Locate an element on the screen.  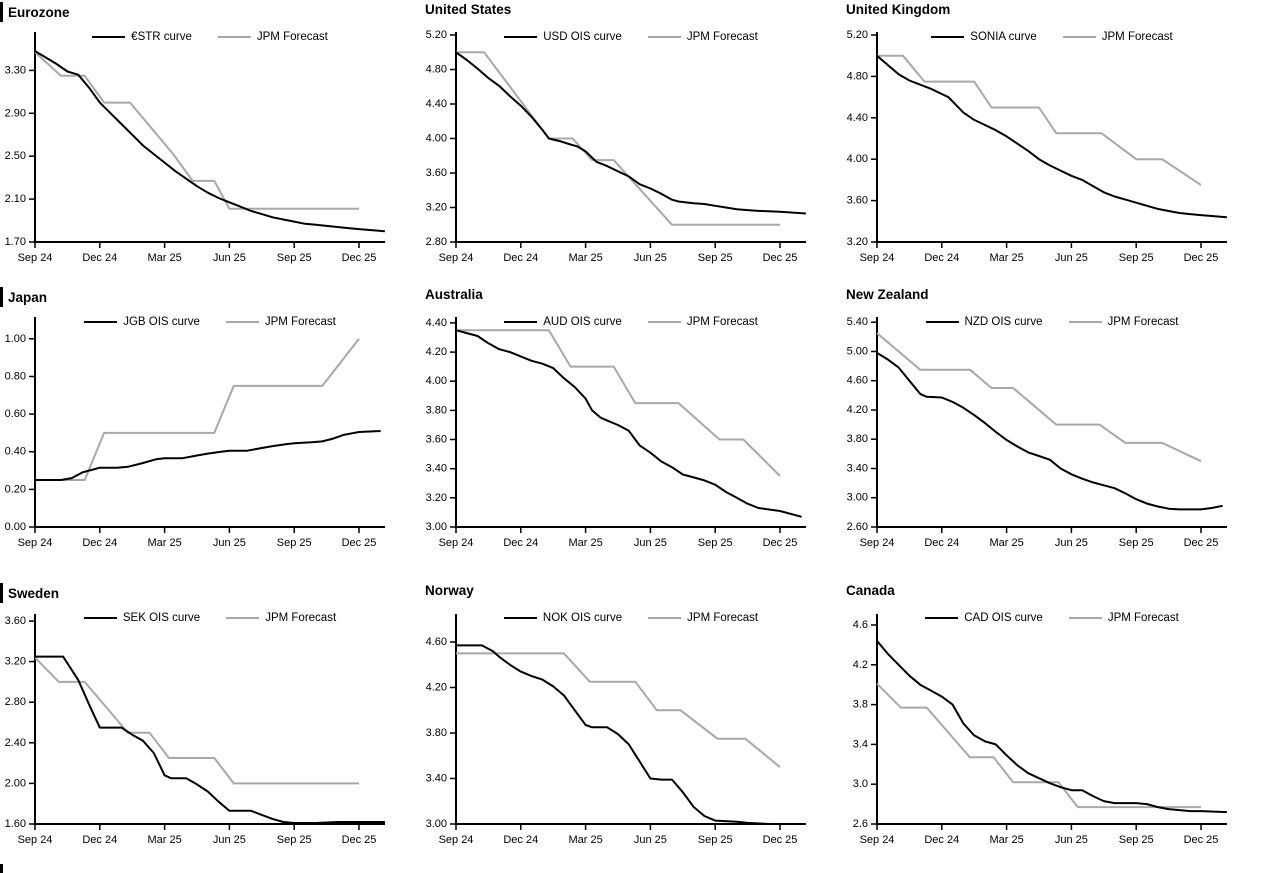
y-tick-label: 3.40 is located at coordinates (436, 779).